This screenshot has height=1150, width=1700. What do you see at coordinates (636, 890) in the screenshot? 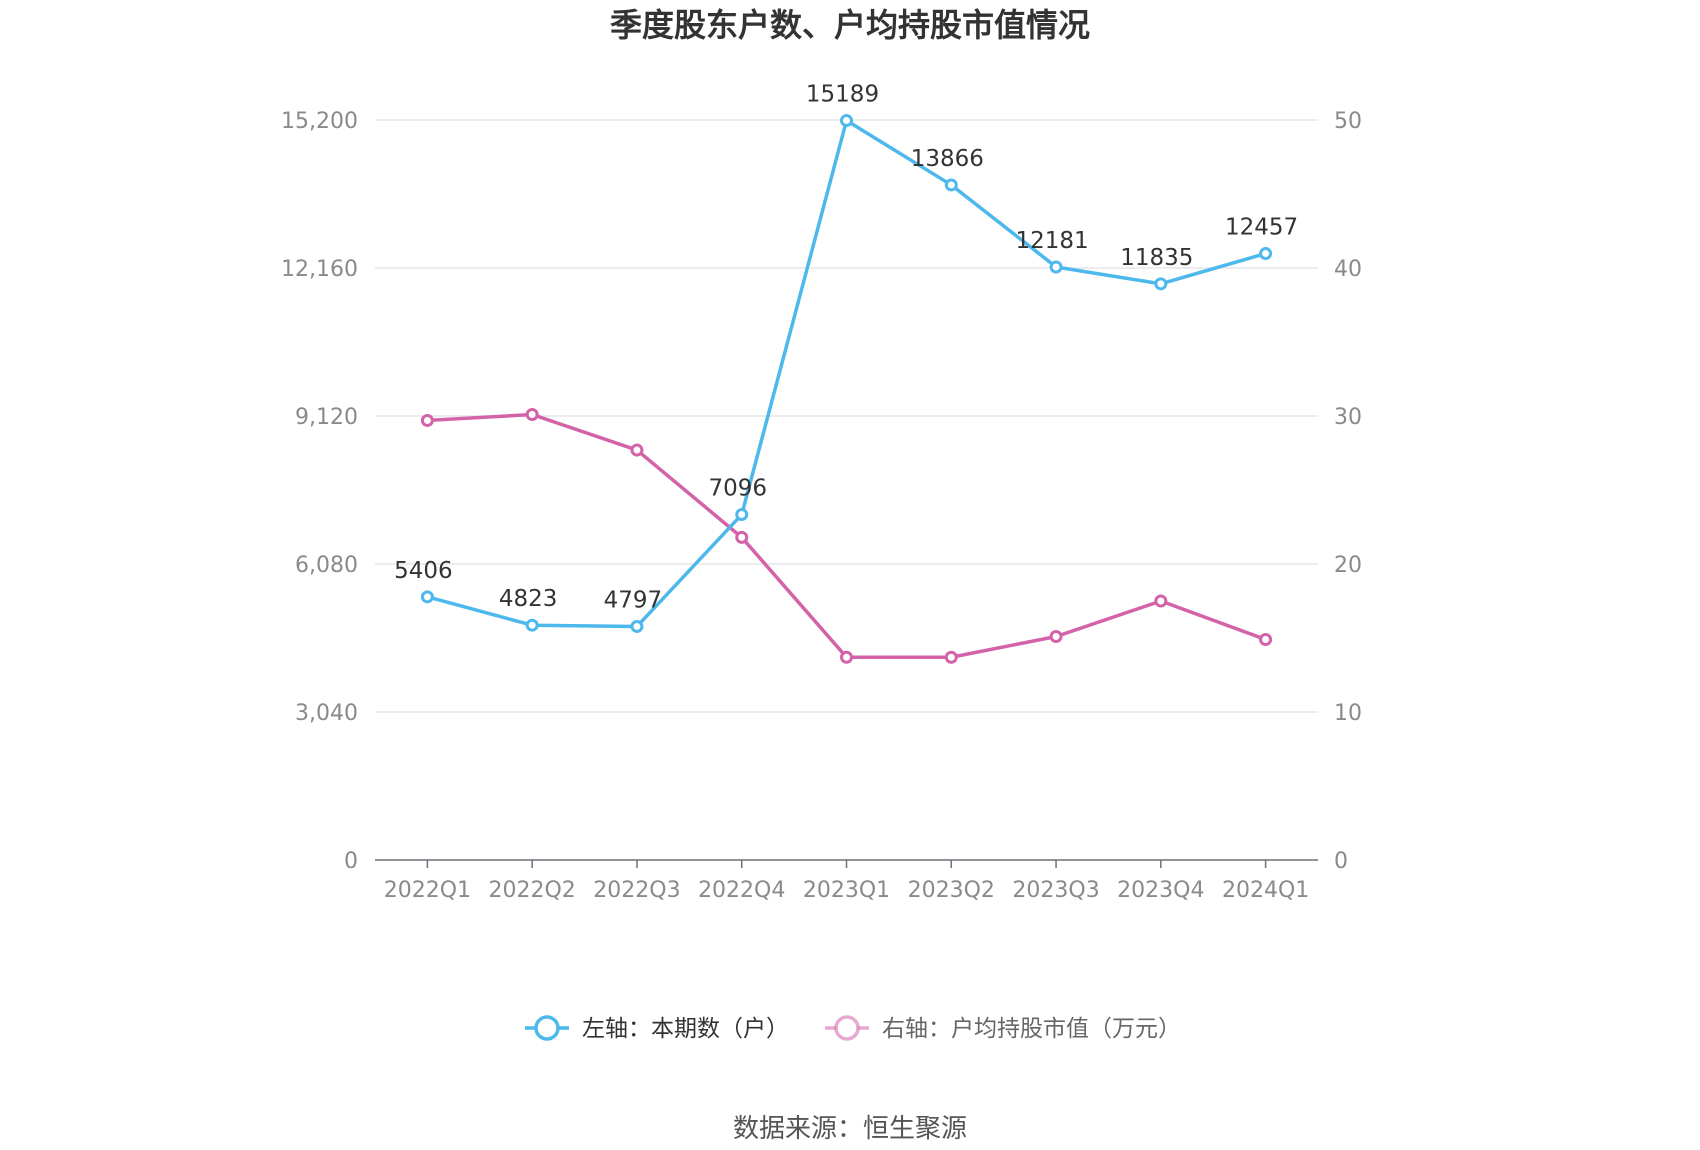
I see `x-tick-label: 2022Q3` at bounding box center [636, 890].